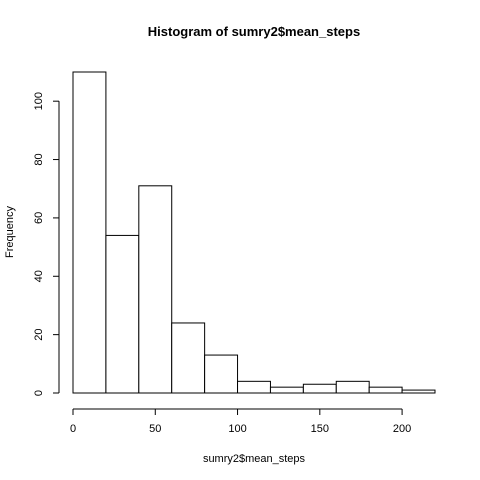  Describe the element at coordinates (402, 429) in the screenshot. I see `x-tick-label-4: 200` at that location.